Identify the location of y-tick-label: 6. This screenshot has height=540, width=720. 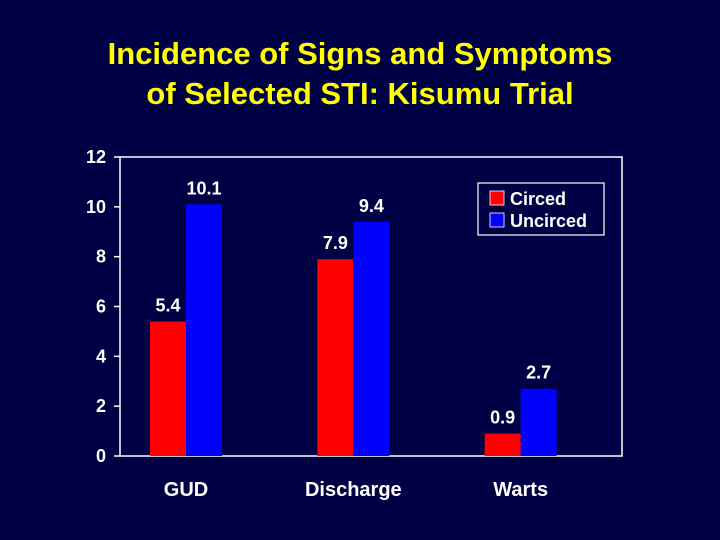
(101, 307).